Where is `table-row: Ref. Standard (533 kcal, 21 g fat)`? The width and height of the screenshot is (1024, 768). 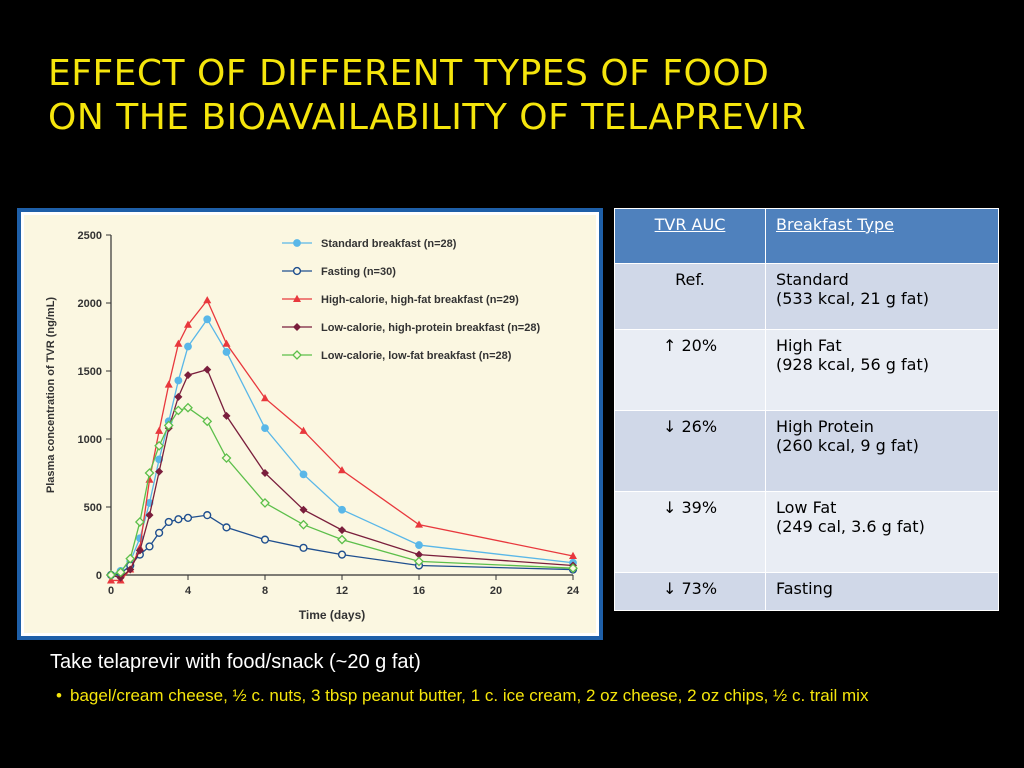
table-row: Ref. Standard (533 kcal, 21 g fat) is located at coordinates (806, 296).